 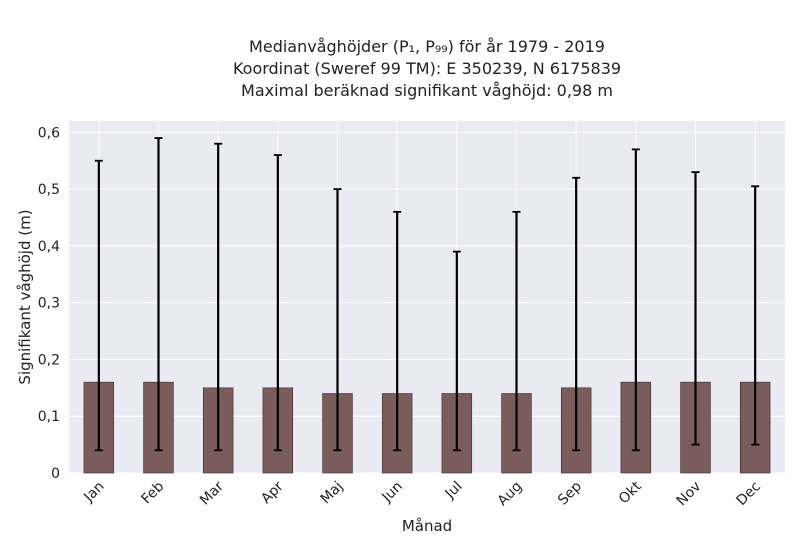 I want to click on x-tick-label: Jul, so click(x=454, y=491).